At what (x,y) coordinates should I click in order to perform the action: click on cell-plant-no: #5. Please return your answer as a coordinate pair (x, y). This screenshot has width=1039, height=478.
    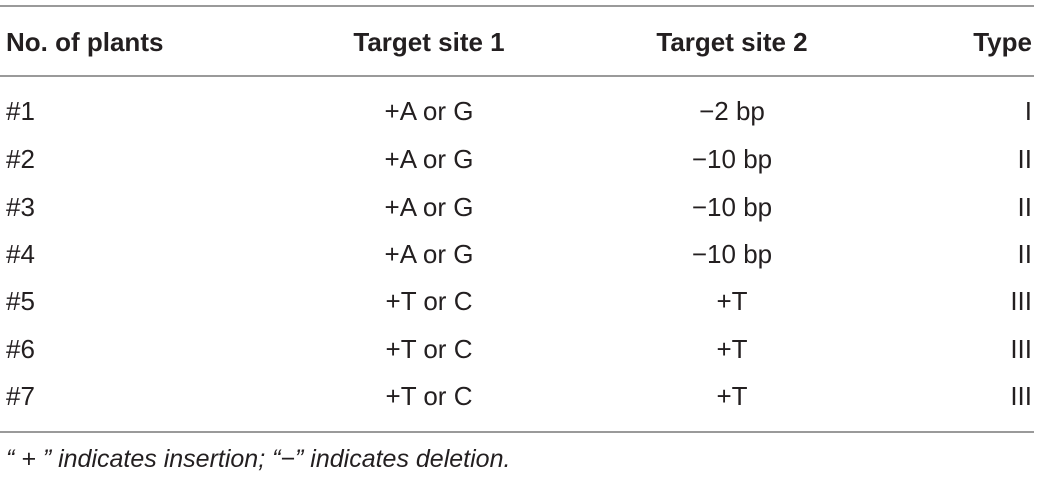
    Looking at the image, I should click on (20, 301).